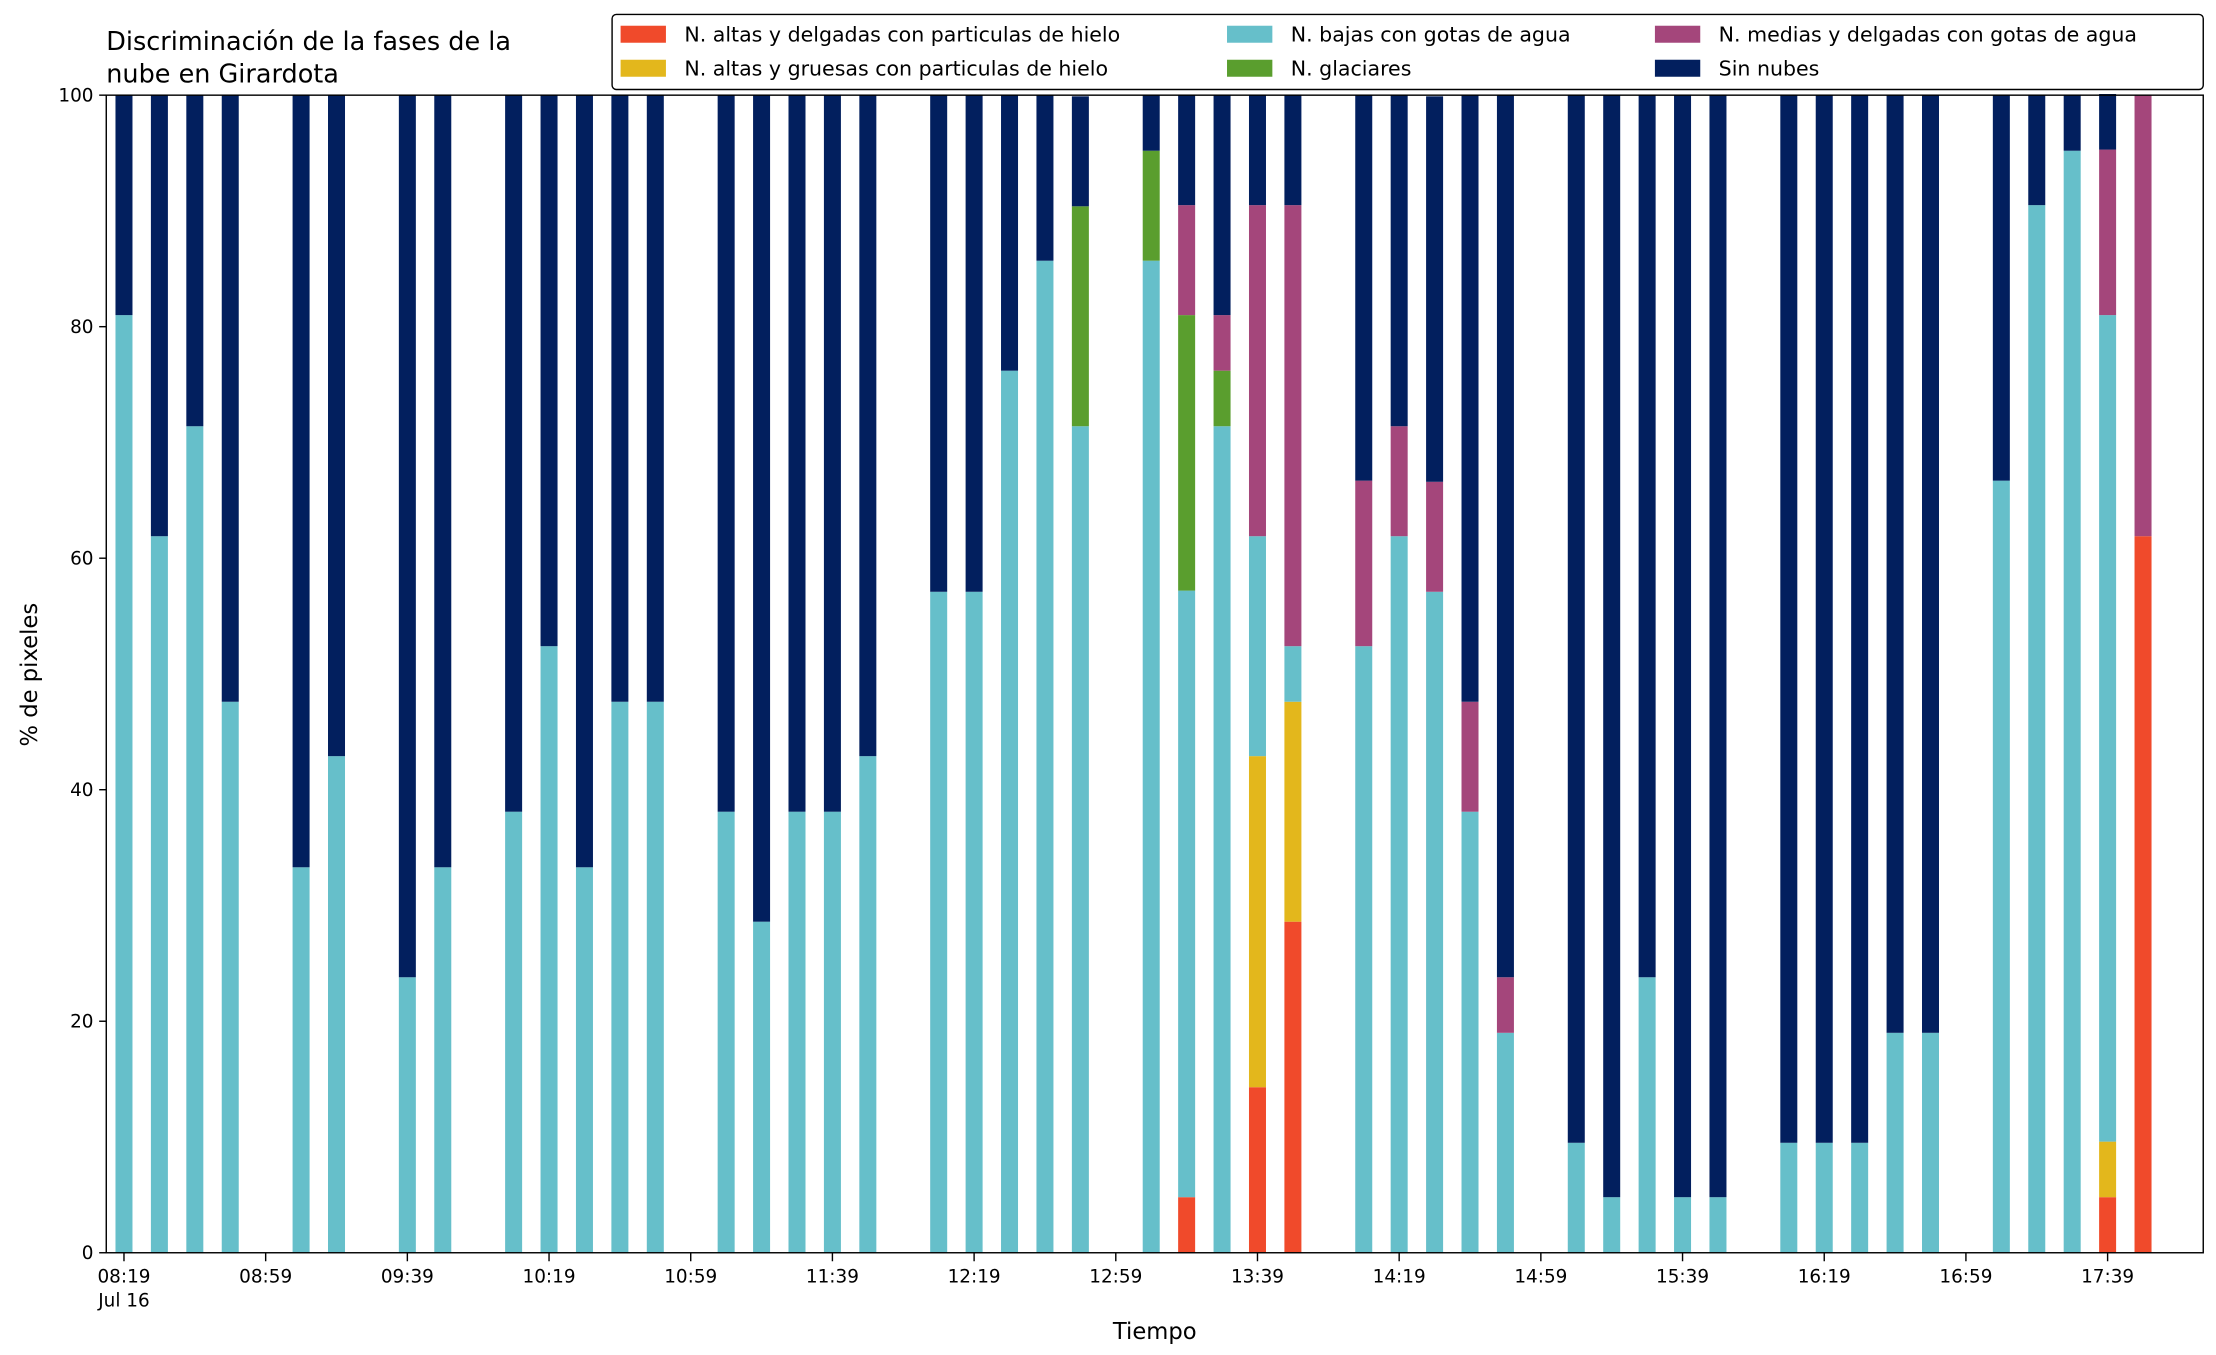 This screenshot has width=2216, height=1355. What do you see at coordinates (1431, 34) in the screenshot?
I see `legend-label: N. bajas con gotas de agua` at bounding box center [1431, 34].